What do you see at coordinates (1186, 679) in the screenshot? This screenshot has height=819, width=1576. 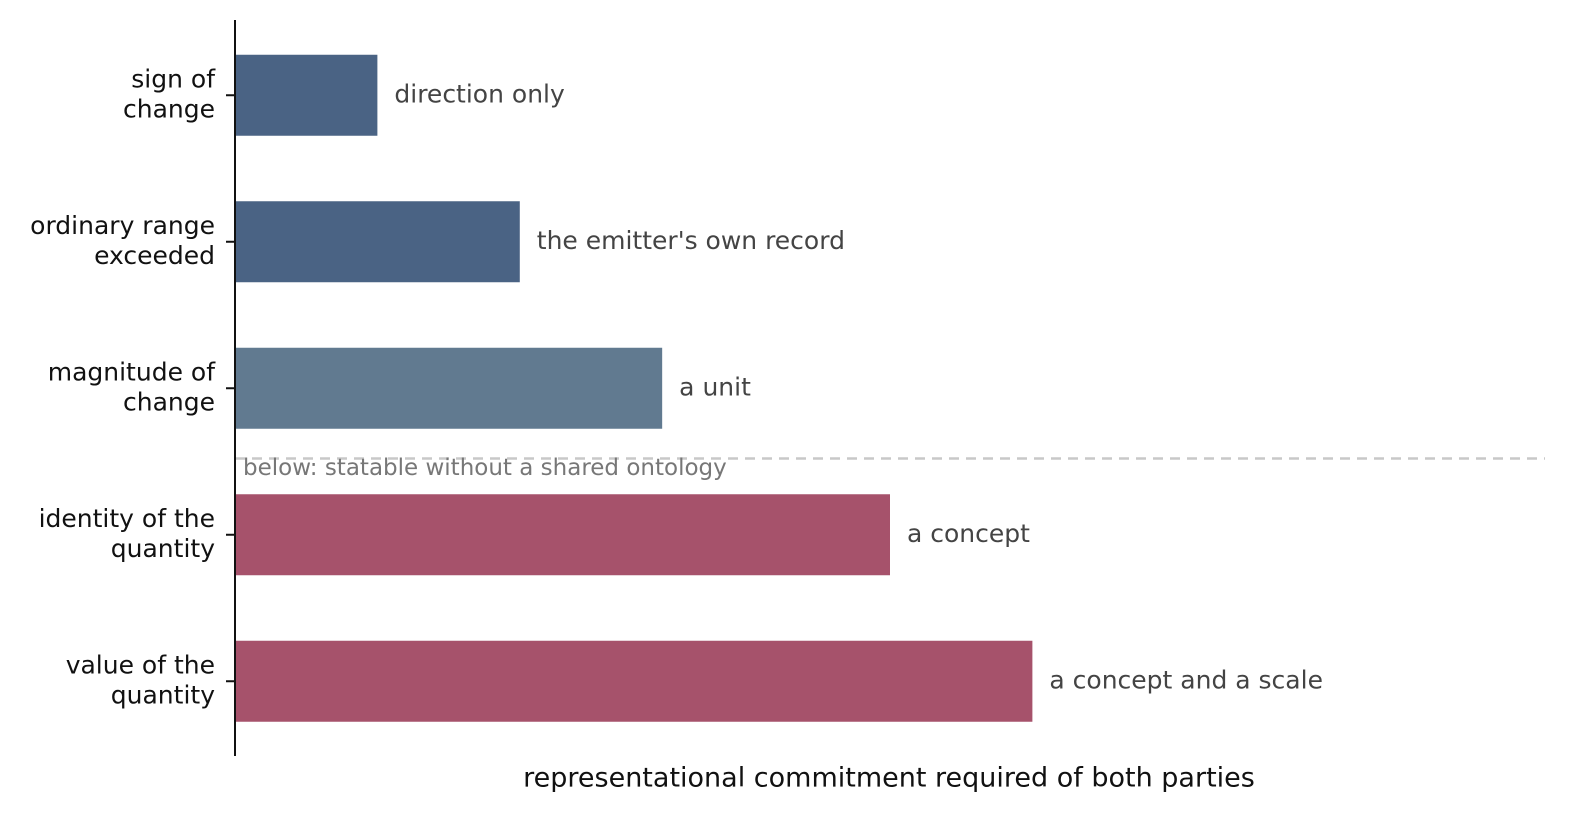 I see `bar-label: a concept and a scale` at bounding box center [1186, 679].